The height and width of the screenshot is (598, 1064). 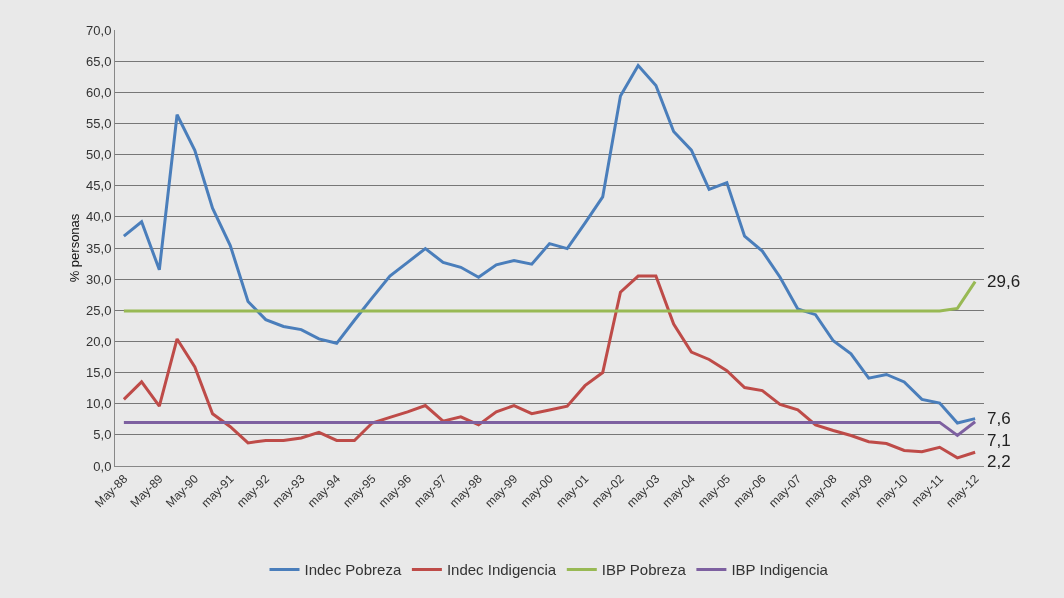 What do you see at coordinates (99, 373) in the screenshot?
I see `y-tick-label: 15,0` at bounding box center [99, 373].